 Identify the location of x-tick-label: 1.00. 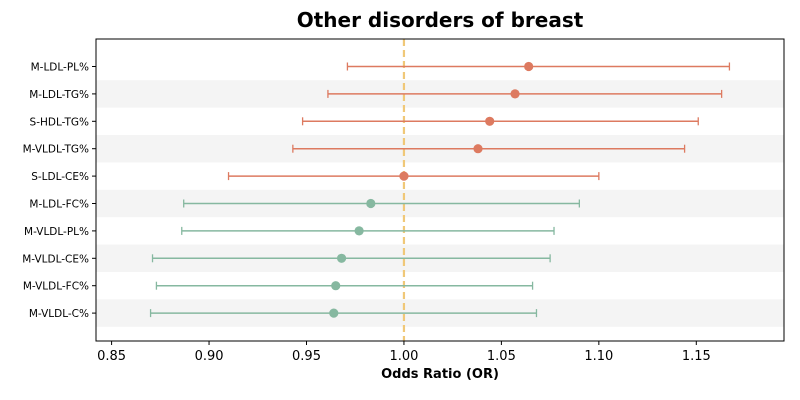
(403, 356).